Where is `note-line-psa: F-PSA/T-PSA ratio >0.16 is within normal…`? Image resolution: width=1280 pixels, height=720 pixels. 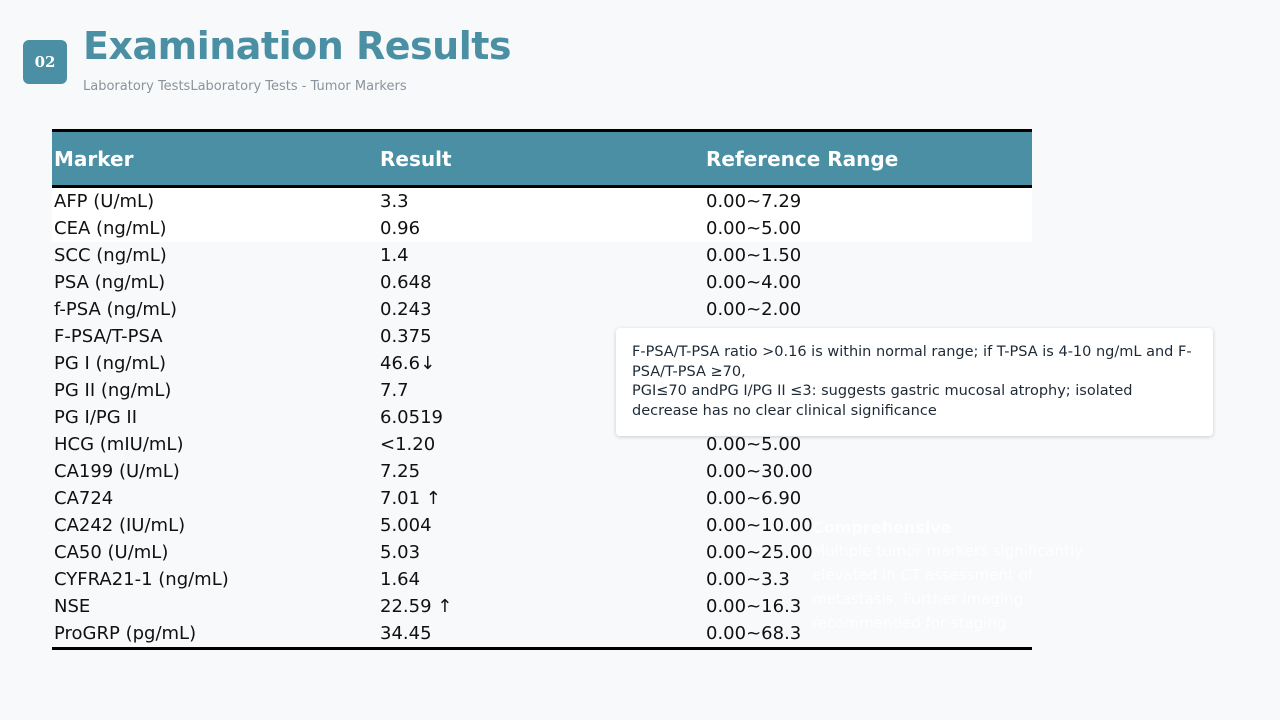
note-line-psa: F-PSA/T-PSA ratio >0.16 is within normal… is located at coordinates (912, 362).